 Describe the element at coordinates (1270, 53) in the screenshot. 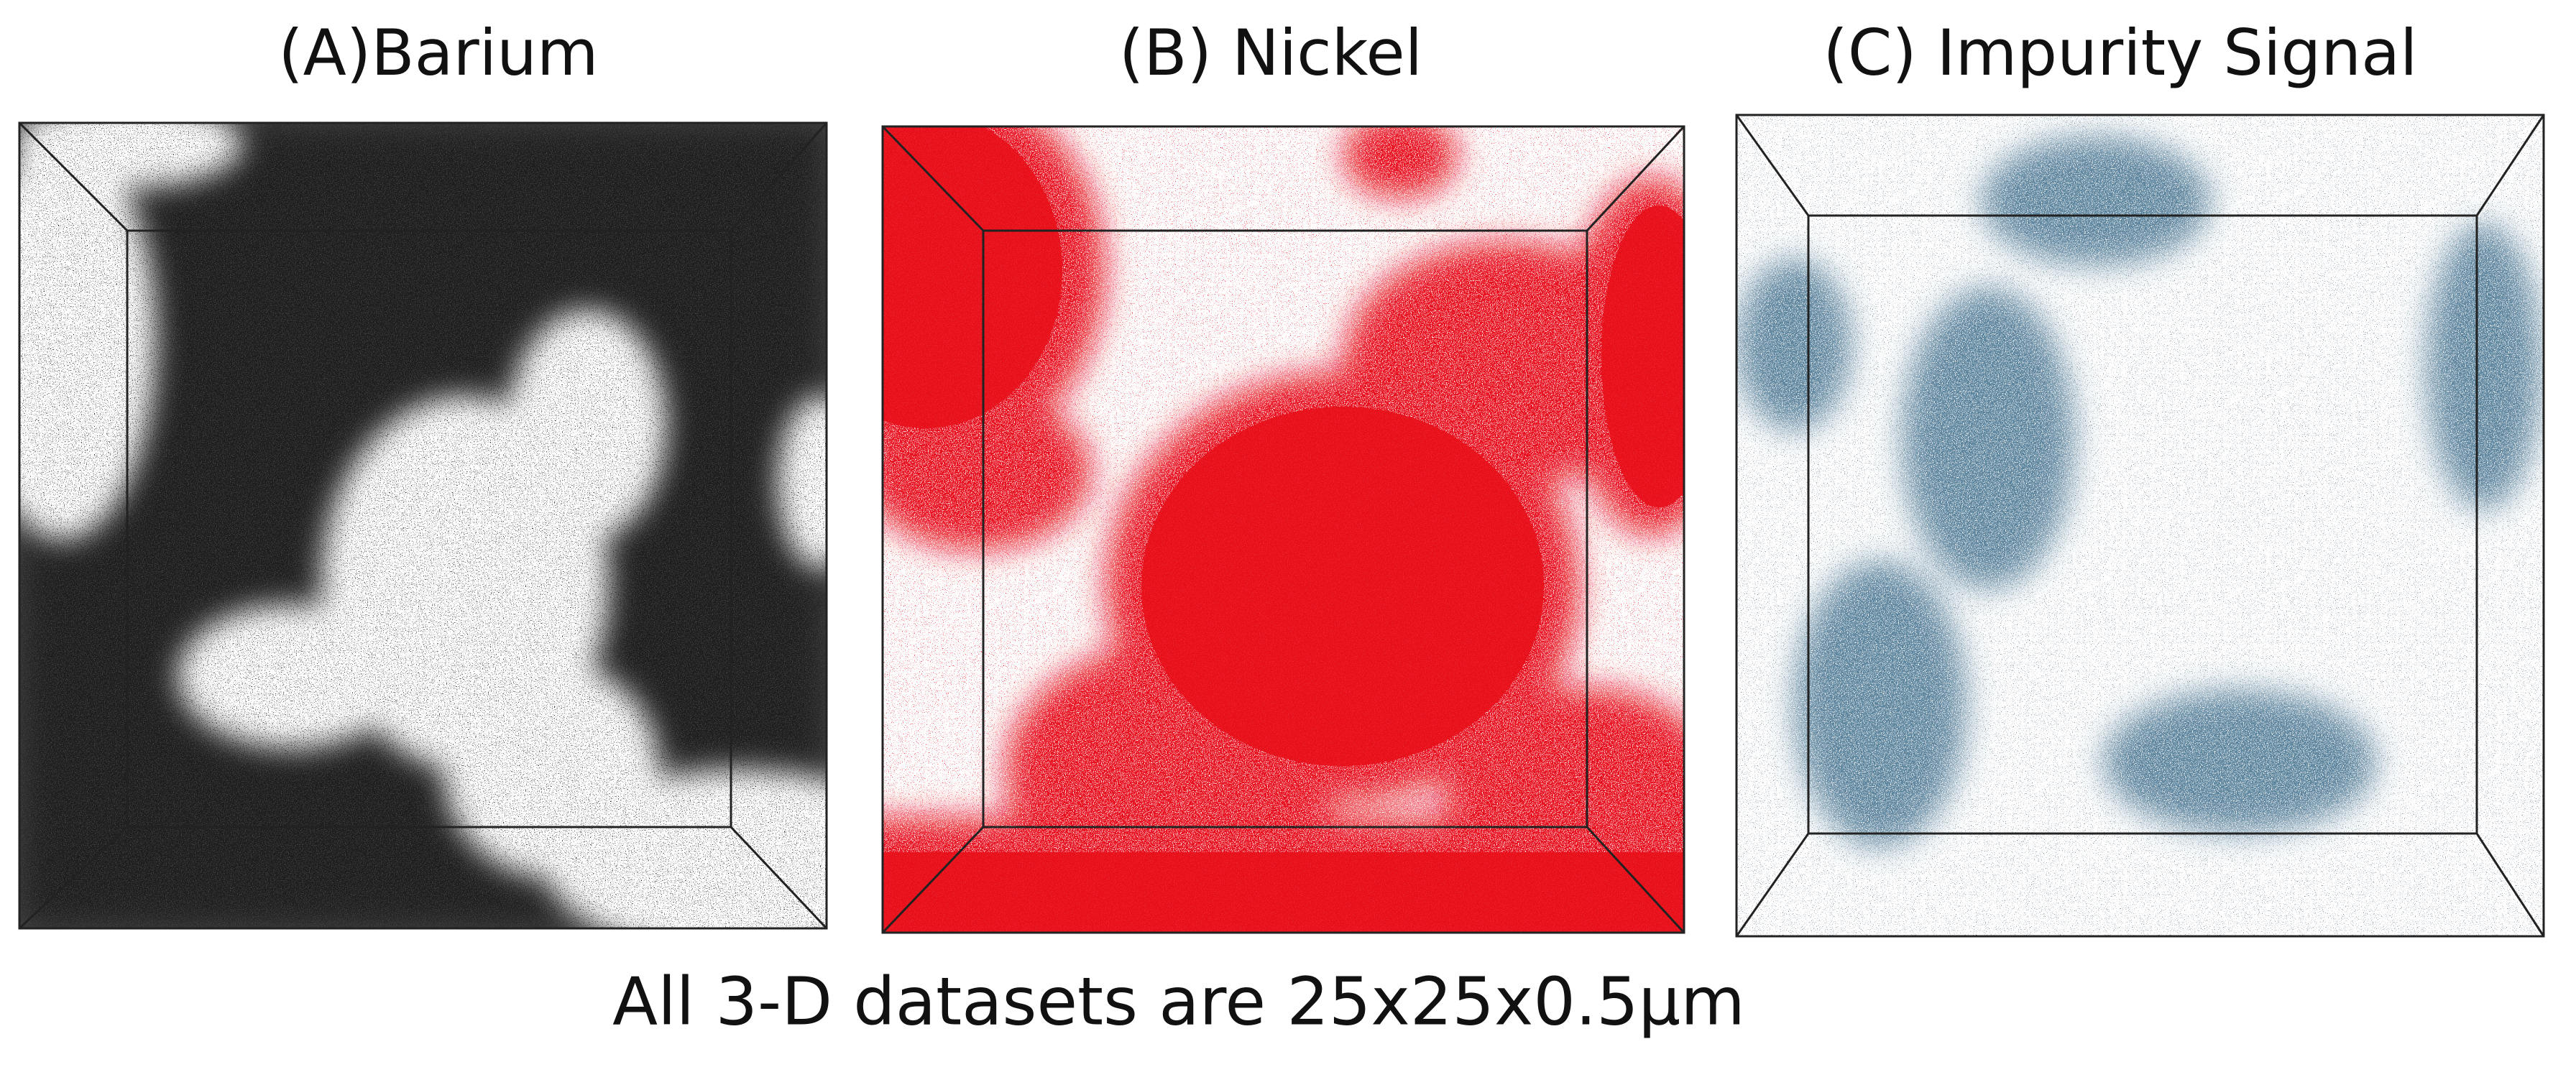

I see `panel-title: (B) Nickel` at that location.